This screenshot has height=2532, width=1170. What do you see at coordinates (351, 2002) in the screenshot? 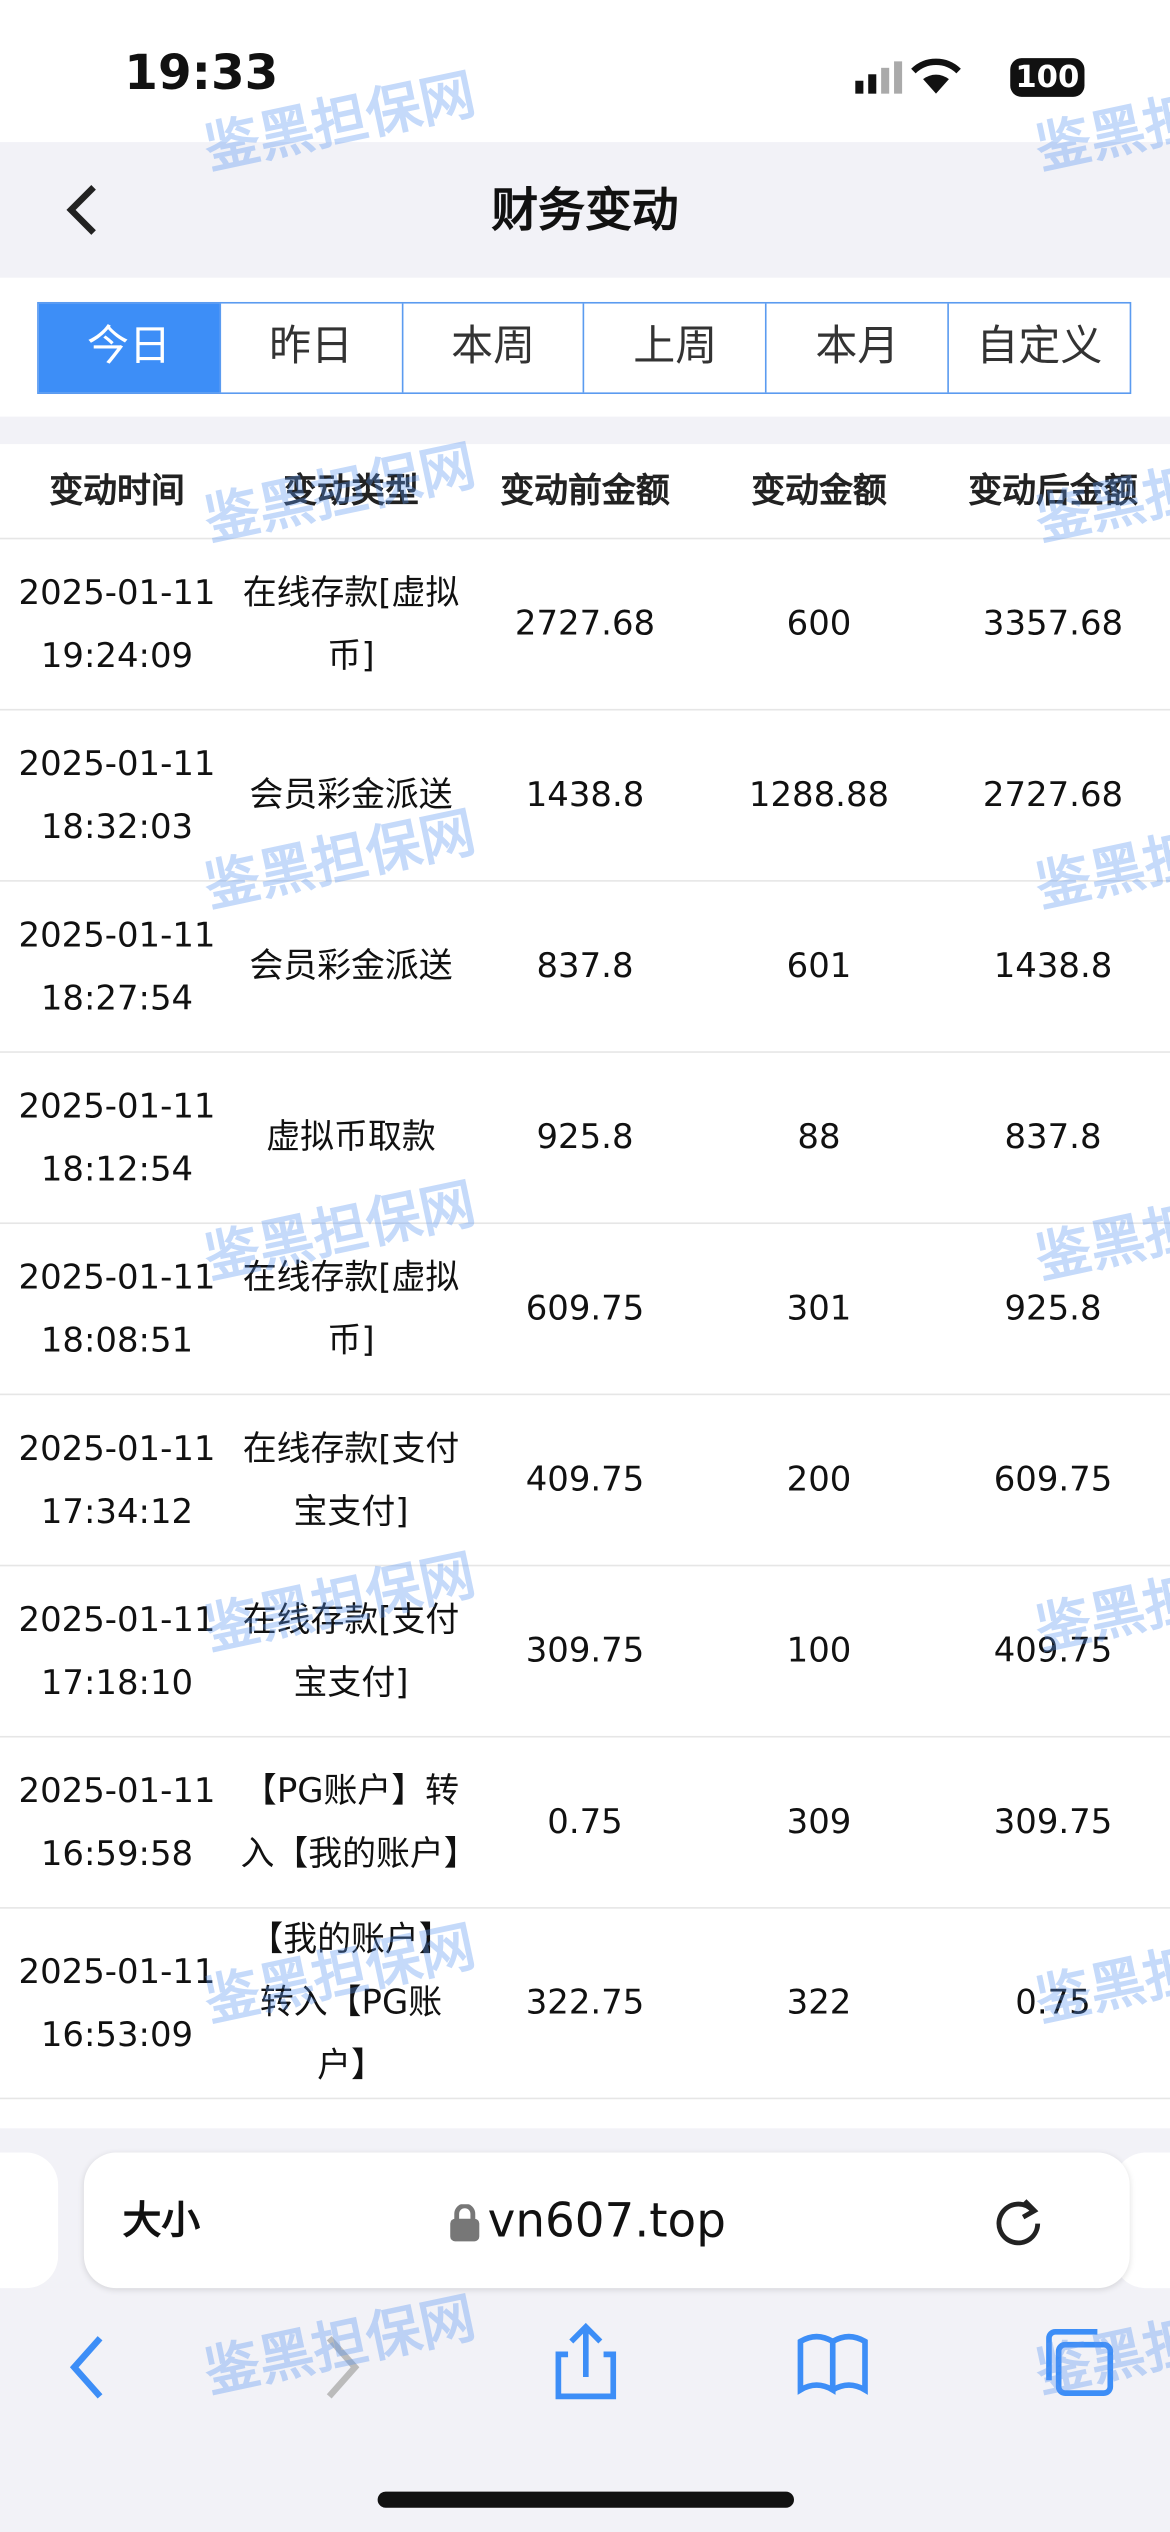
I see `table-cell: 【我的账户】转入【PG账户】` at bounding box center [351, 2002].